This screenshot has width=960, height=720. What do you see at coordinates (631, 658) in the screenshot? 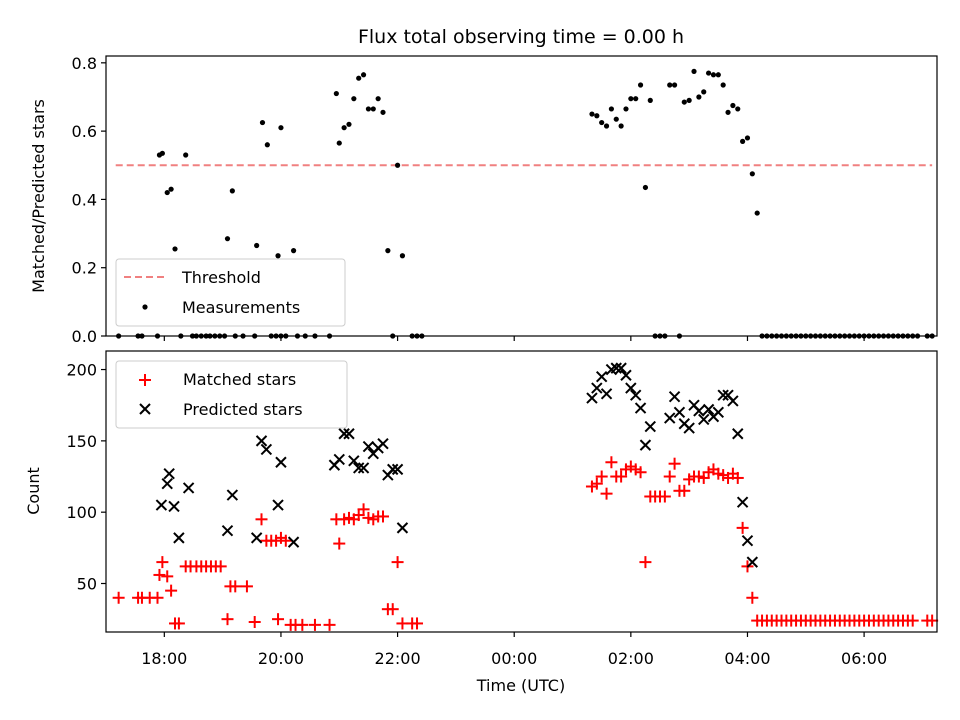
I see `x-tick-label: 02:00` at bounding box center [631, 658].